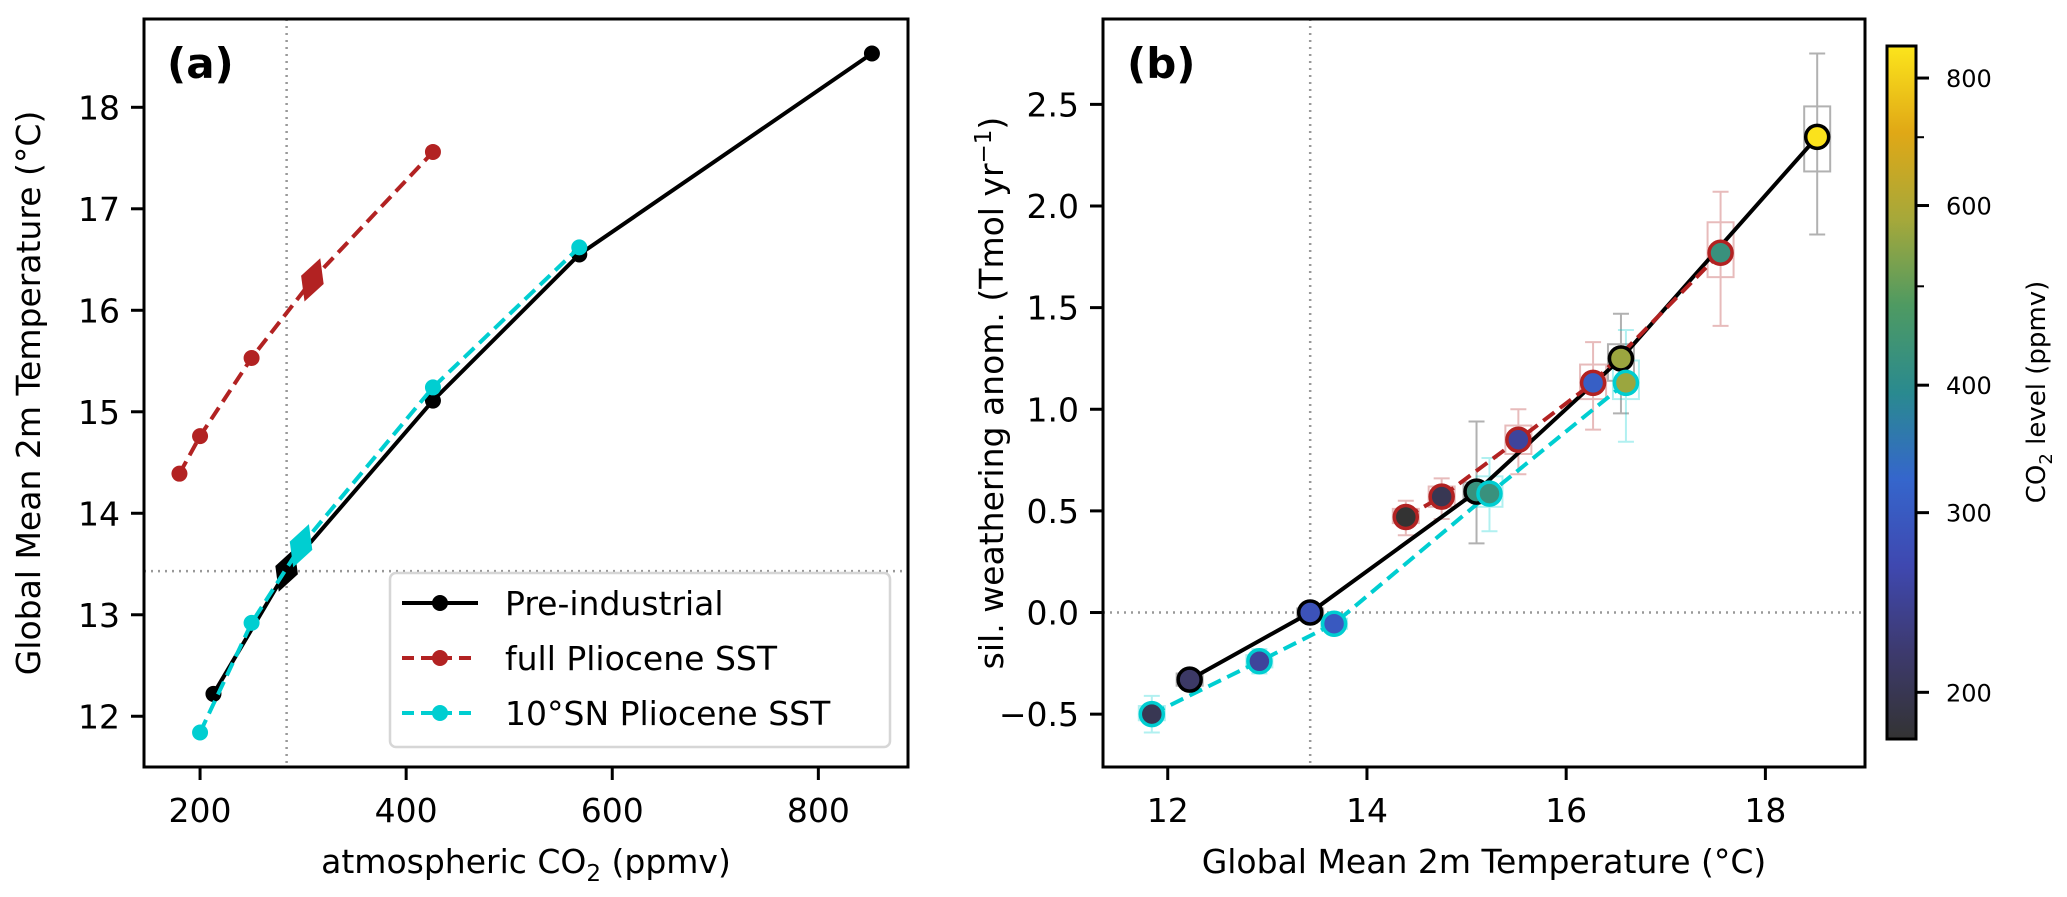  I want to click on y-tick-label: 12, so click(99, 716).